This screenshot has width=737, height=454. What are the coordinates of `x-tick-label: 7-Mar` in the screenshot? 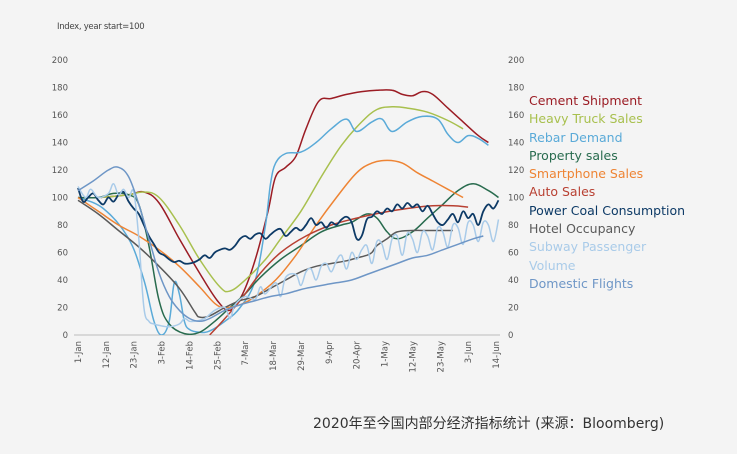 It's located at (246, 352).